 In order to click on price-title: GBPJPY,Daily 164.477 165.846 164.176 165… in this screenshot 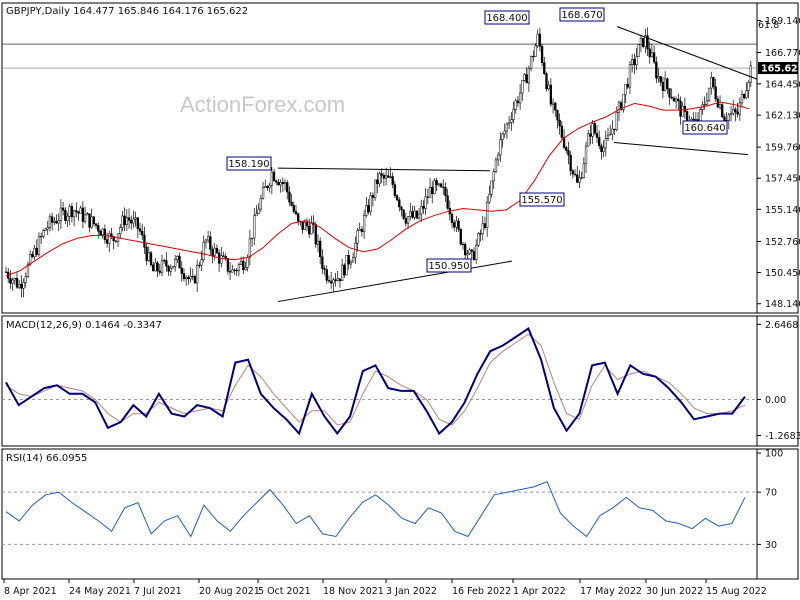, I will do `click(127, 11)`.